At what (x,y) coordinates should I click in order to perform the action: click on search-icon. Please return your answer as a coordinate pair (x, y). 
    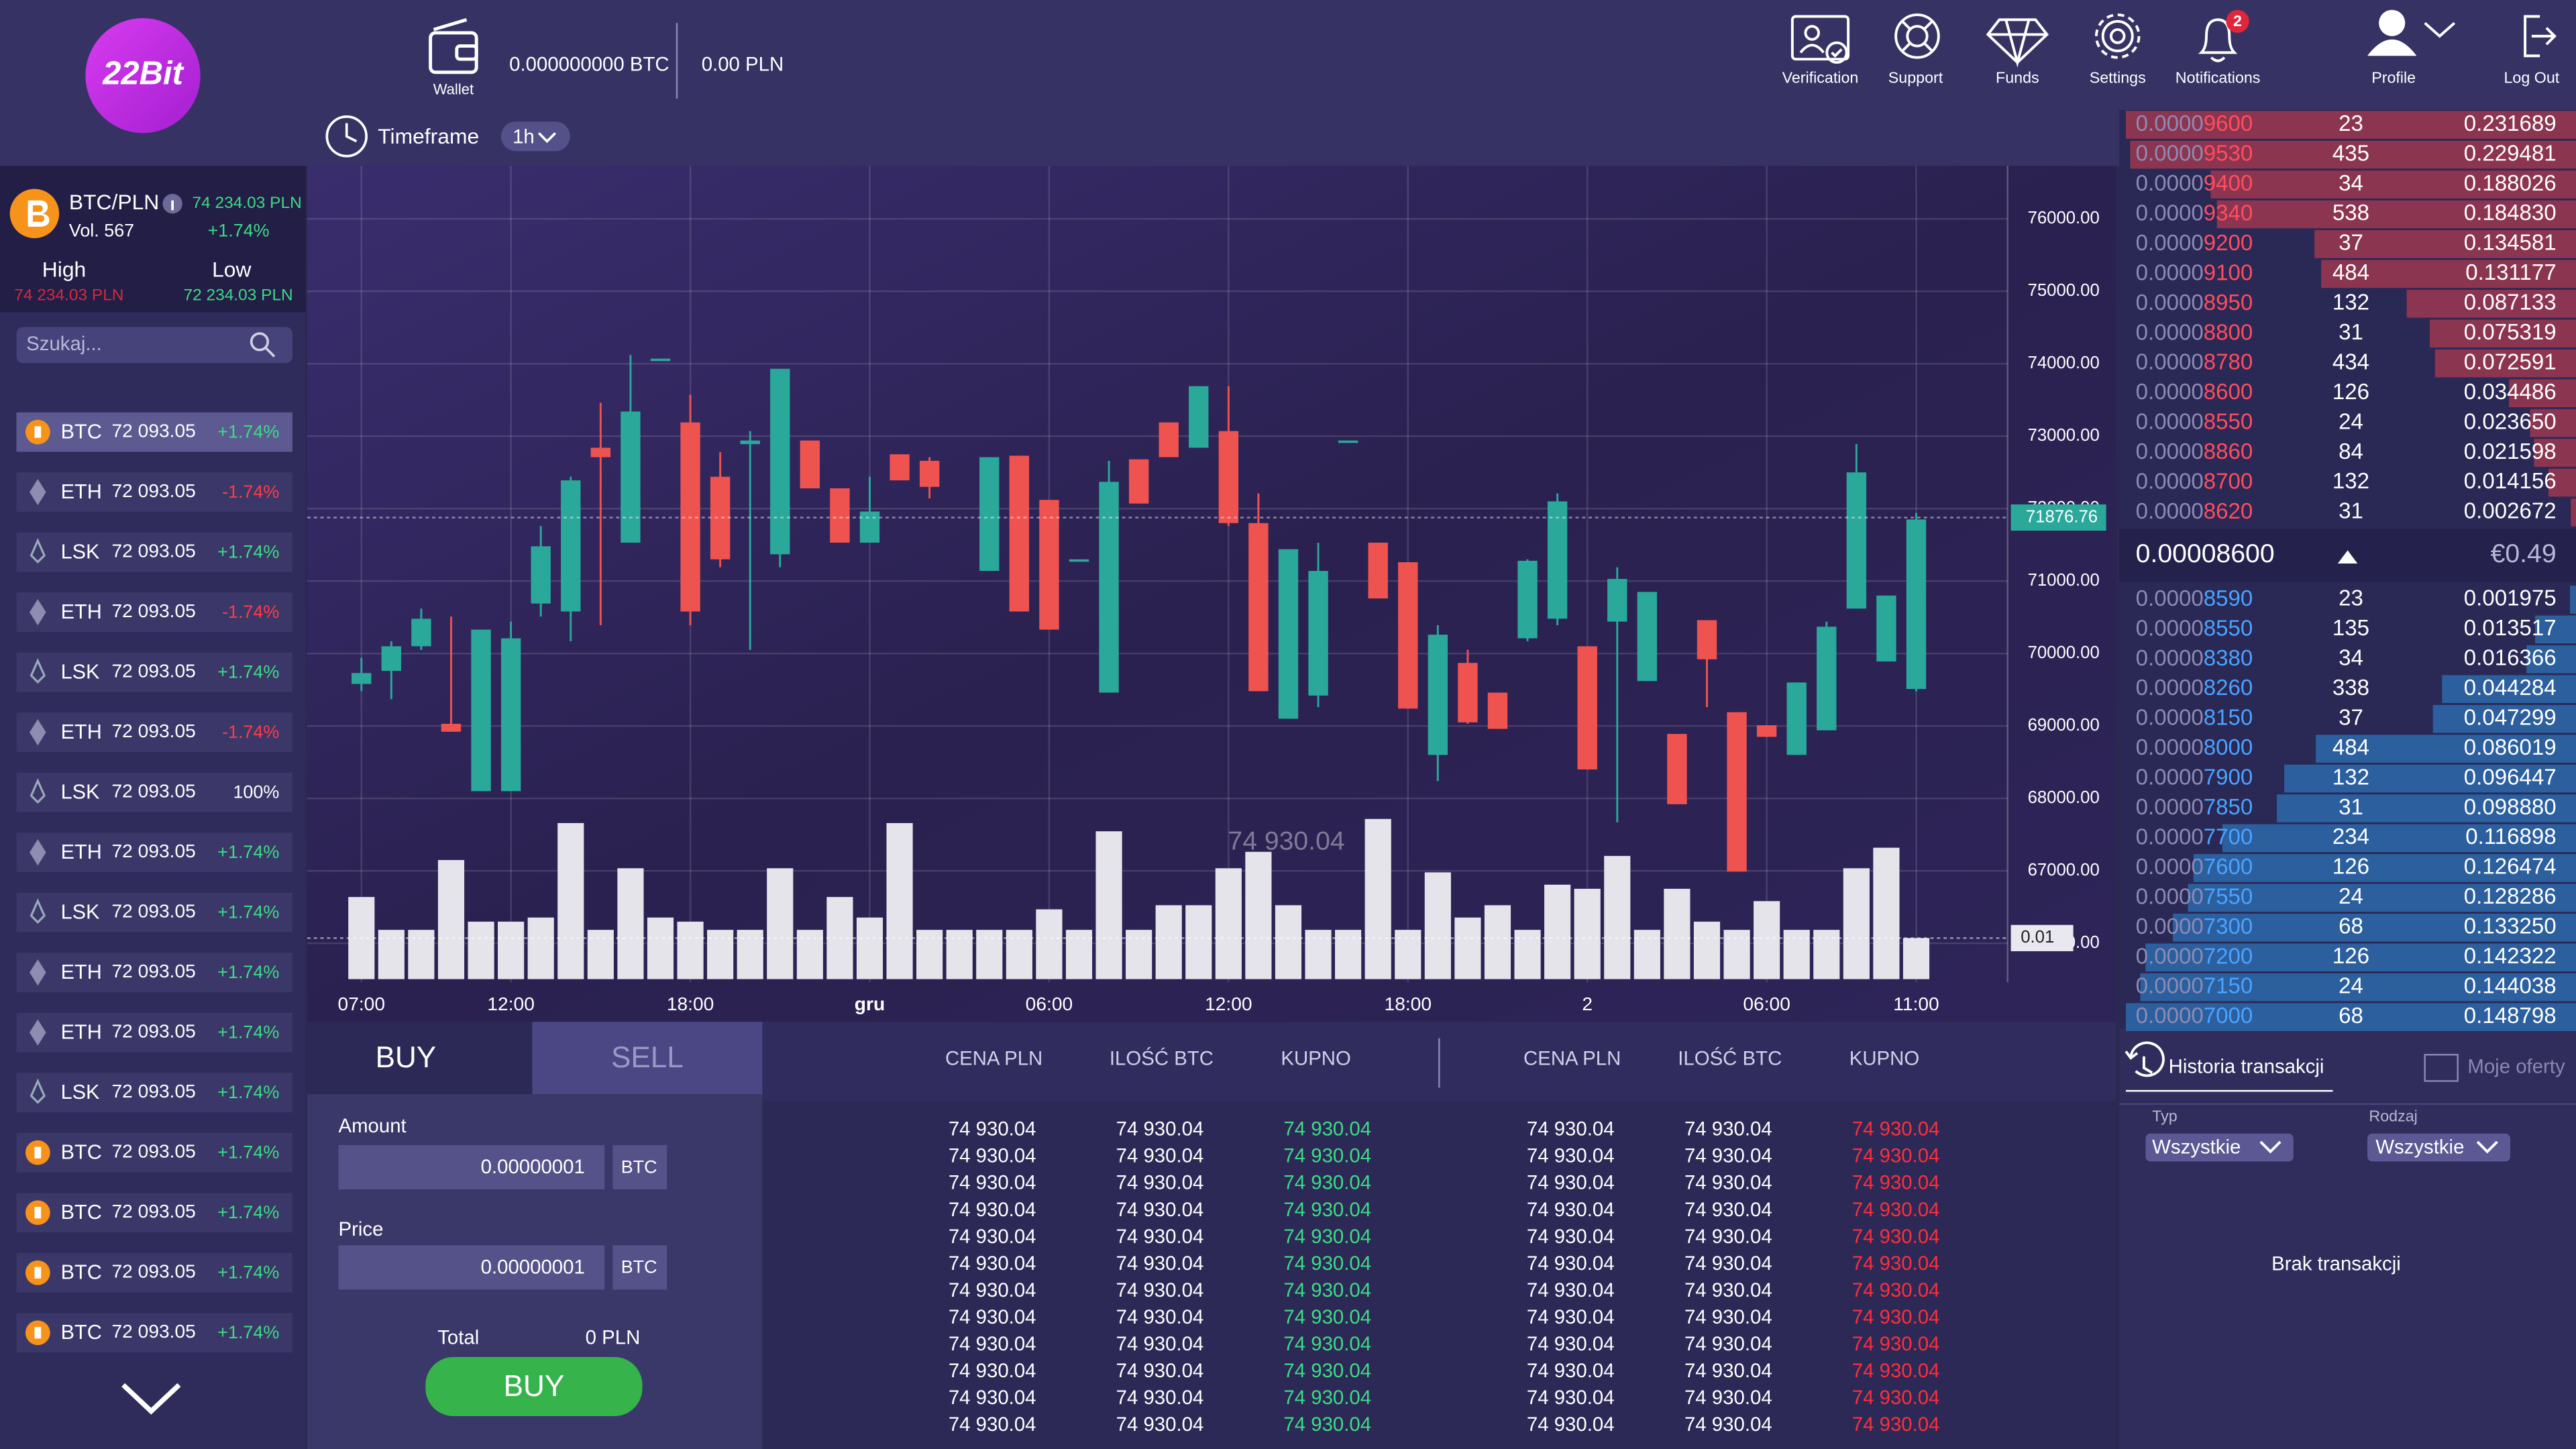
    Looking at the image, I should click on (263, 345).